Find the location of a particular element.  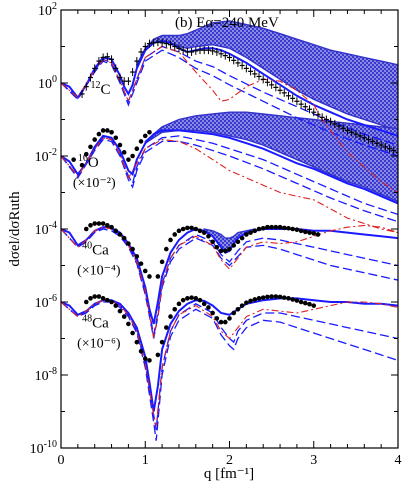

nucleus-label: 16O is located at coordinates (88, 162).